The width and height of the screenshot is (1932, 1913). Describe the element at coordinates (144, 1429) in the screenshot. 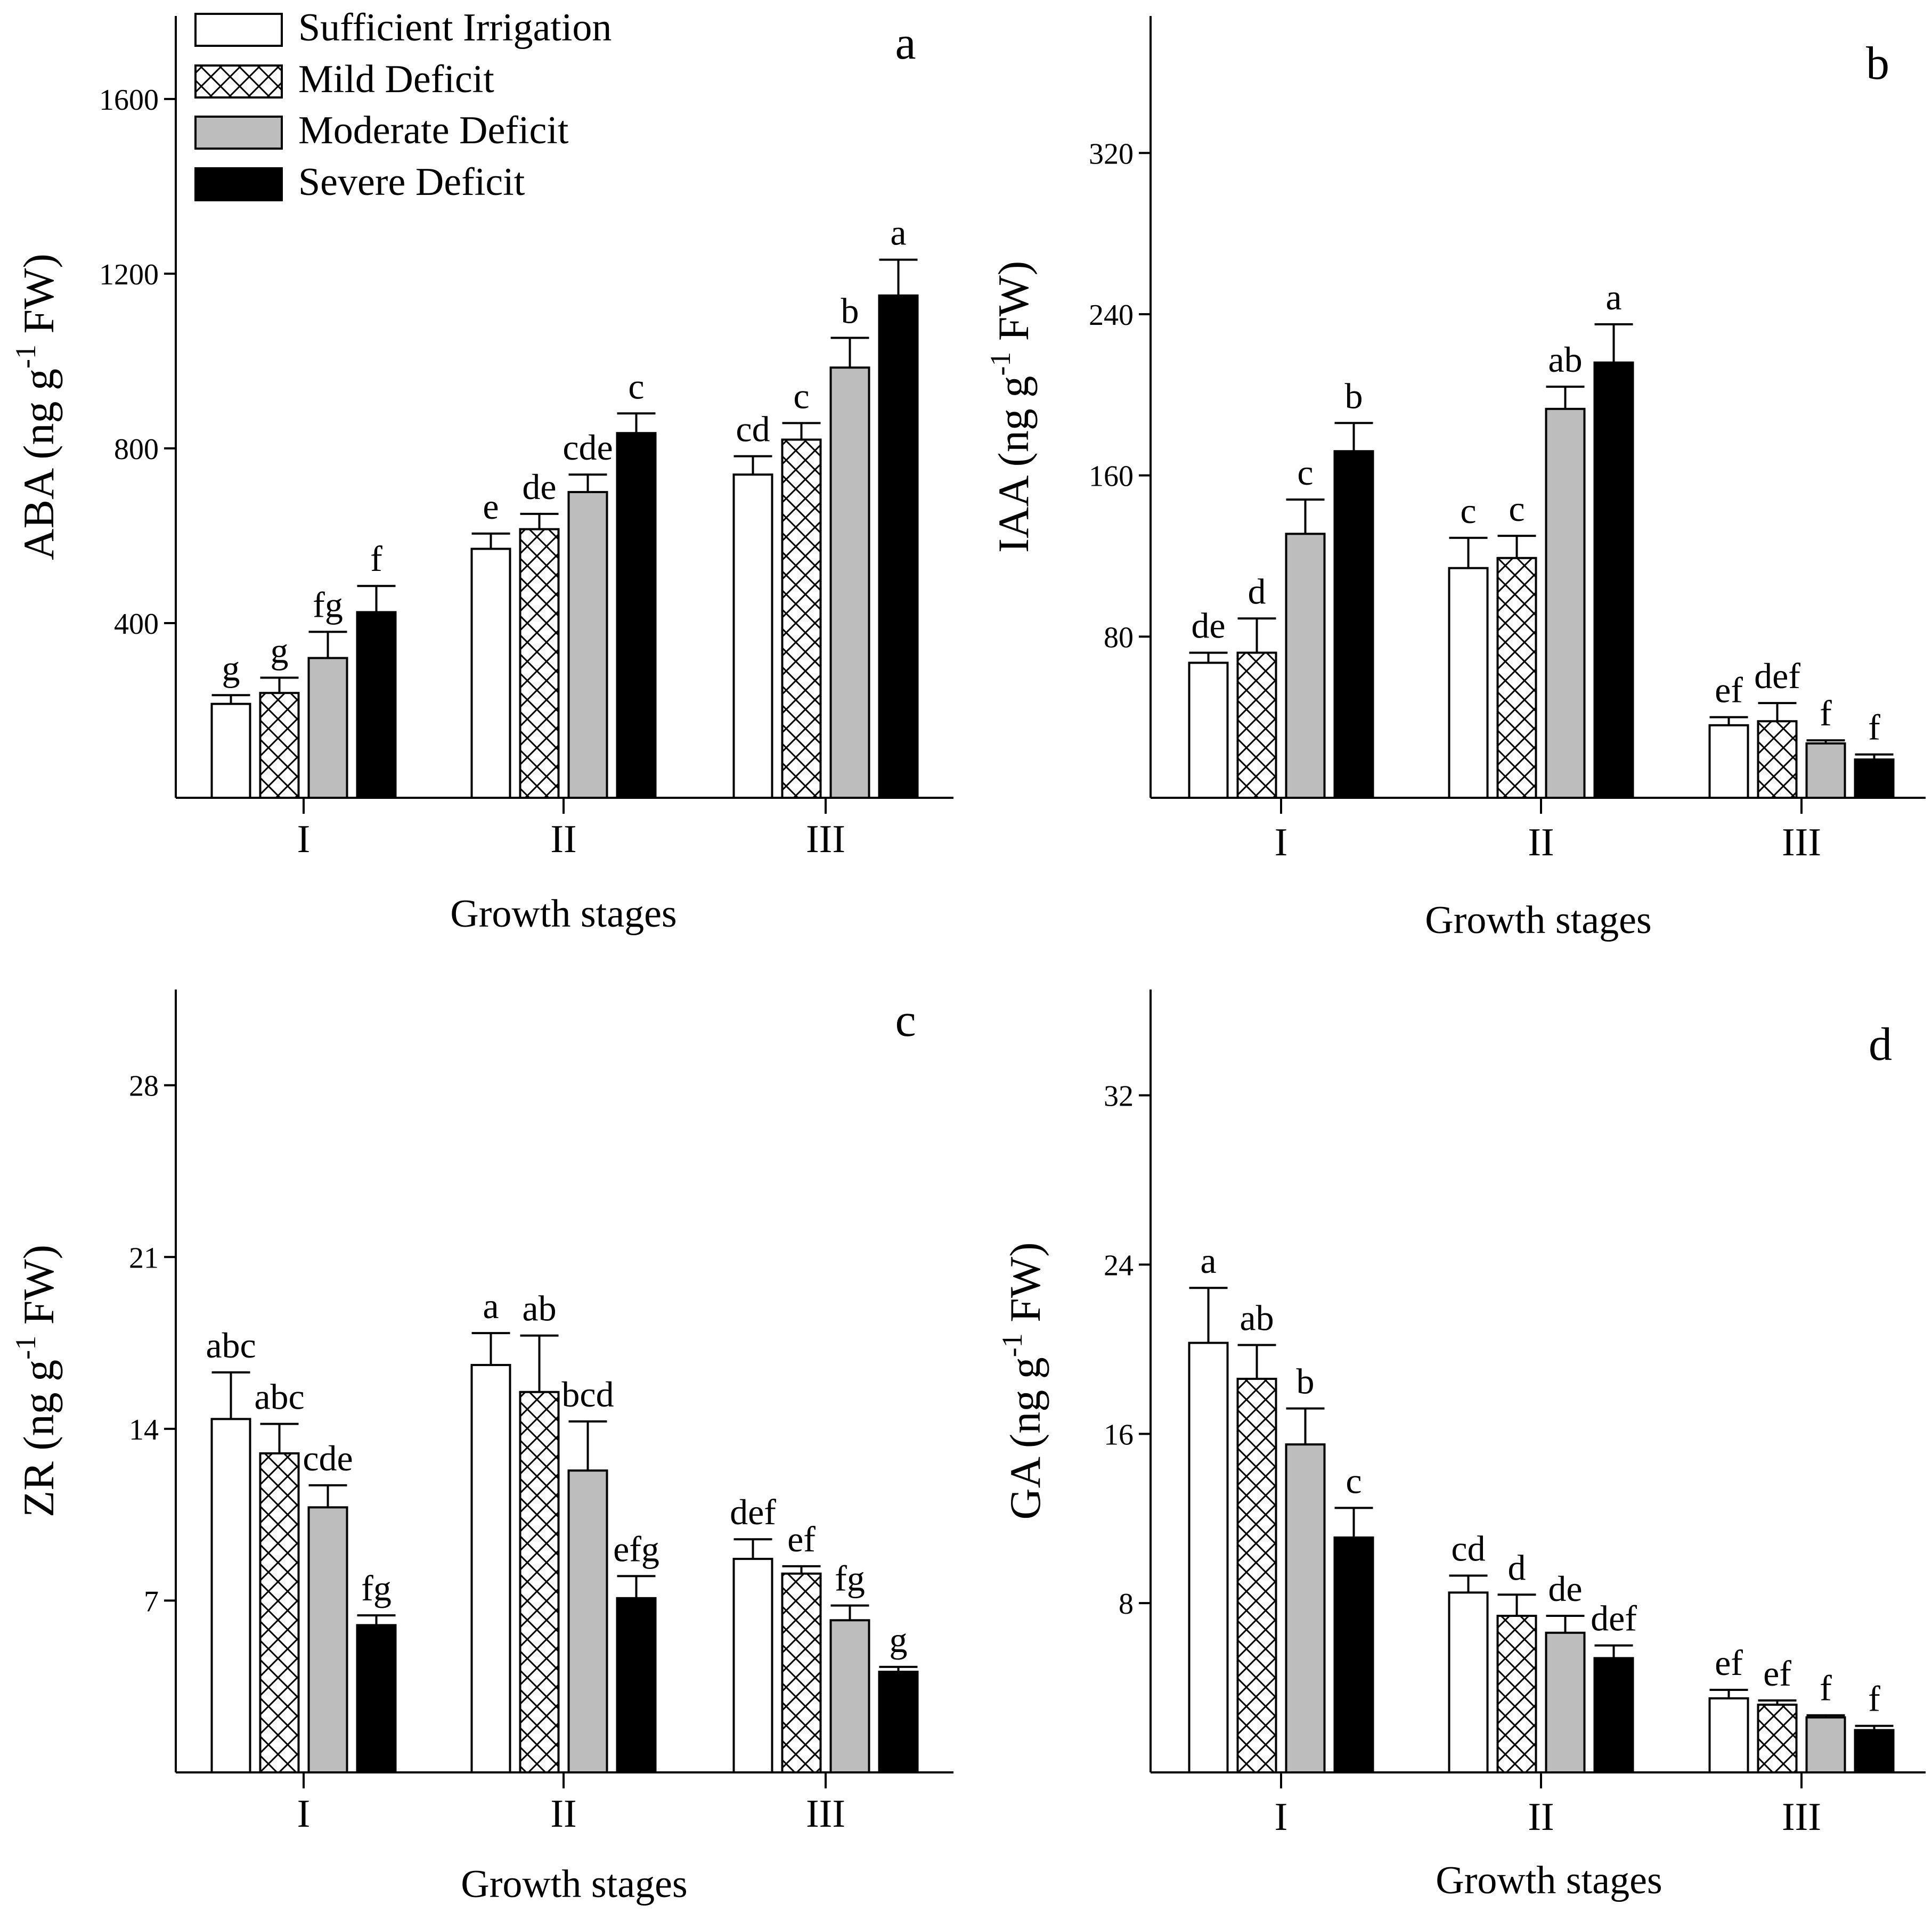

I see `y-tick-label: 14` at that location.